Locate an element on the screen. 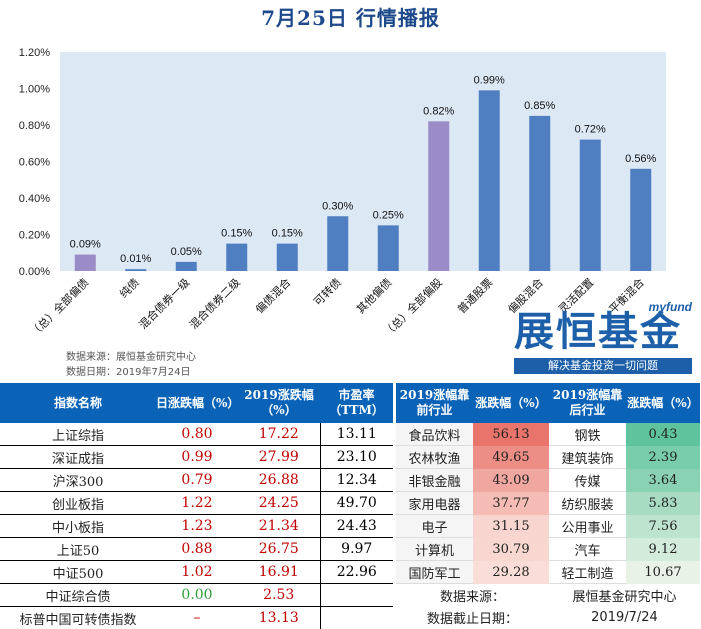 This screenshot has height=629, width=701. sector-bottom-value: 10.67 is located at coordinates (663, 572).